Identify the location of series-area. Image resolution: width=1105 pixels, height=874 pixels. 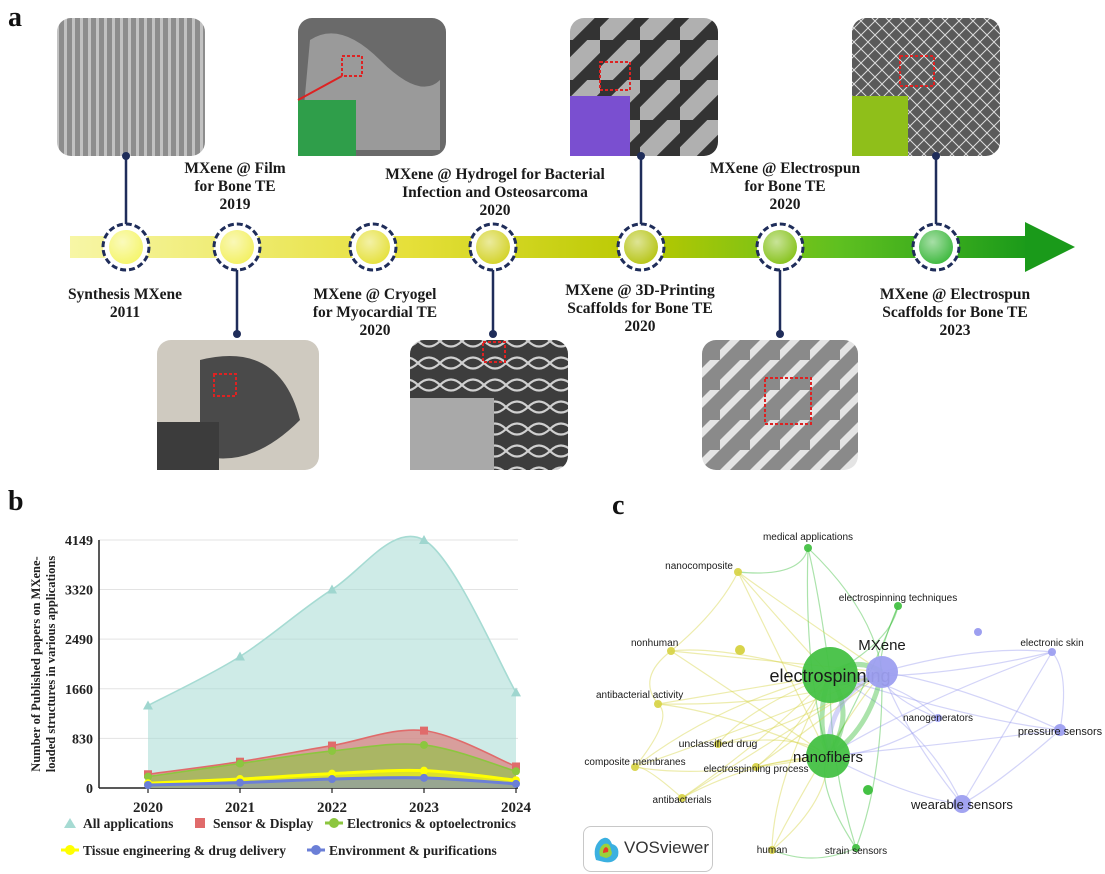
(332, 662).